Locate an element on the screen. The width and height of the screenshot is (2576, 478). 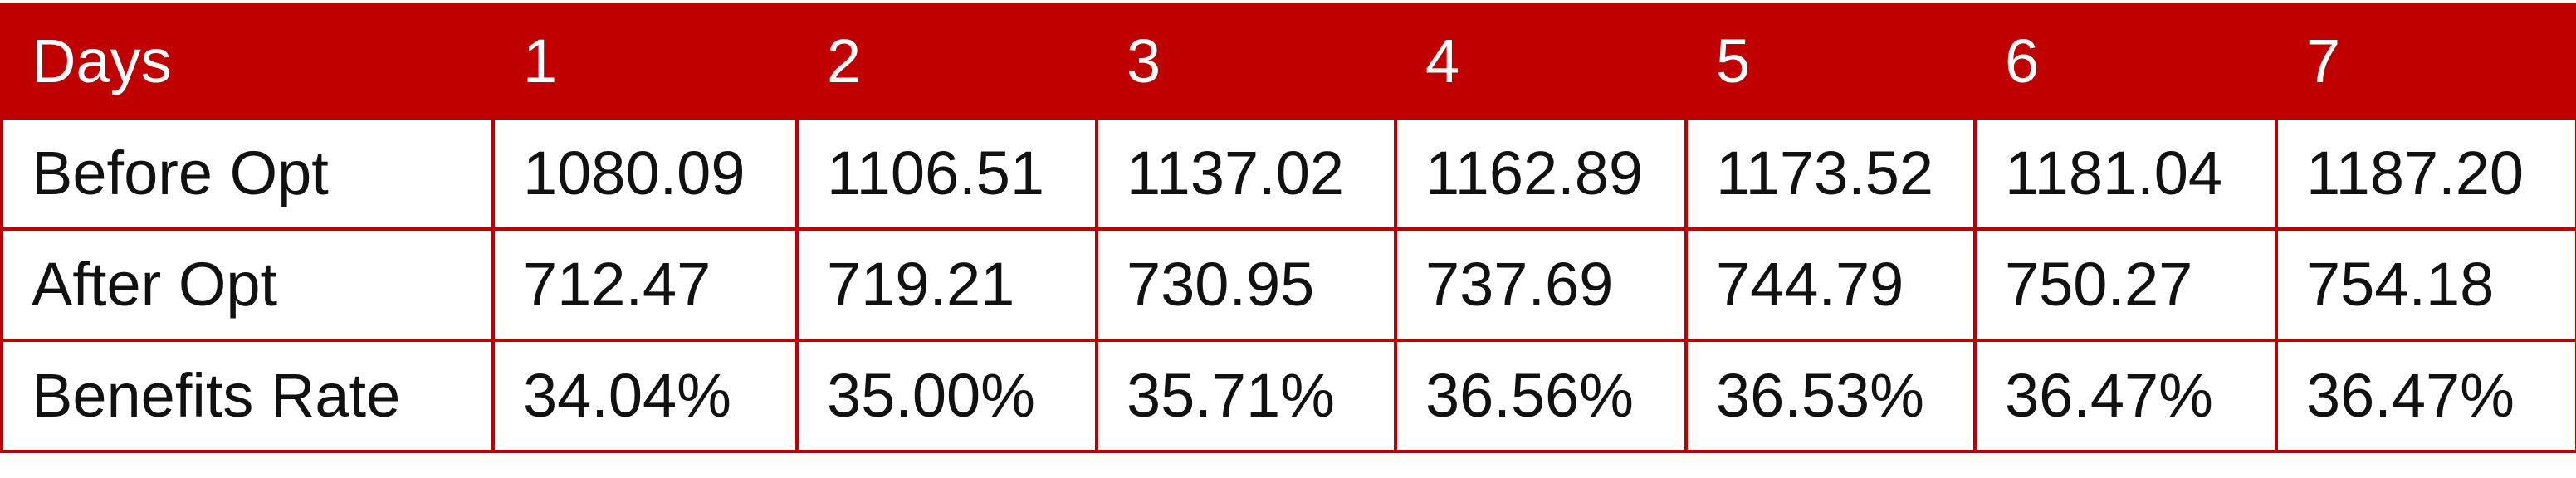
table-cell: 36.56% is located at coordinates (1541, 396).